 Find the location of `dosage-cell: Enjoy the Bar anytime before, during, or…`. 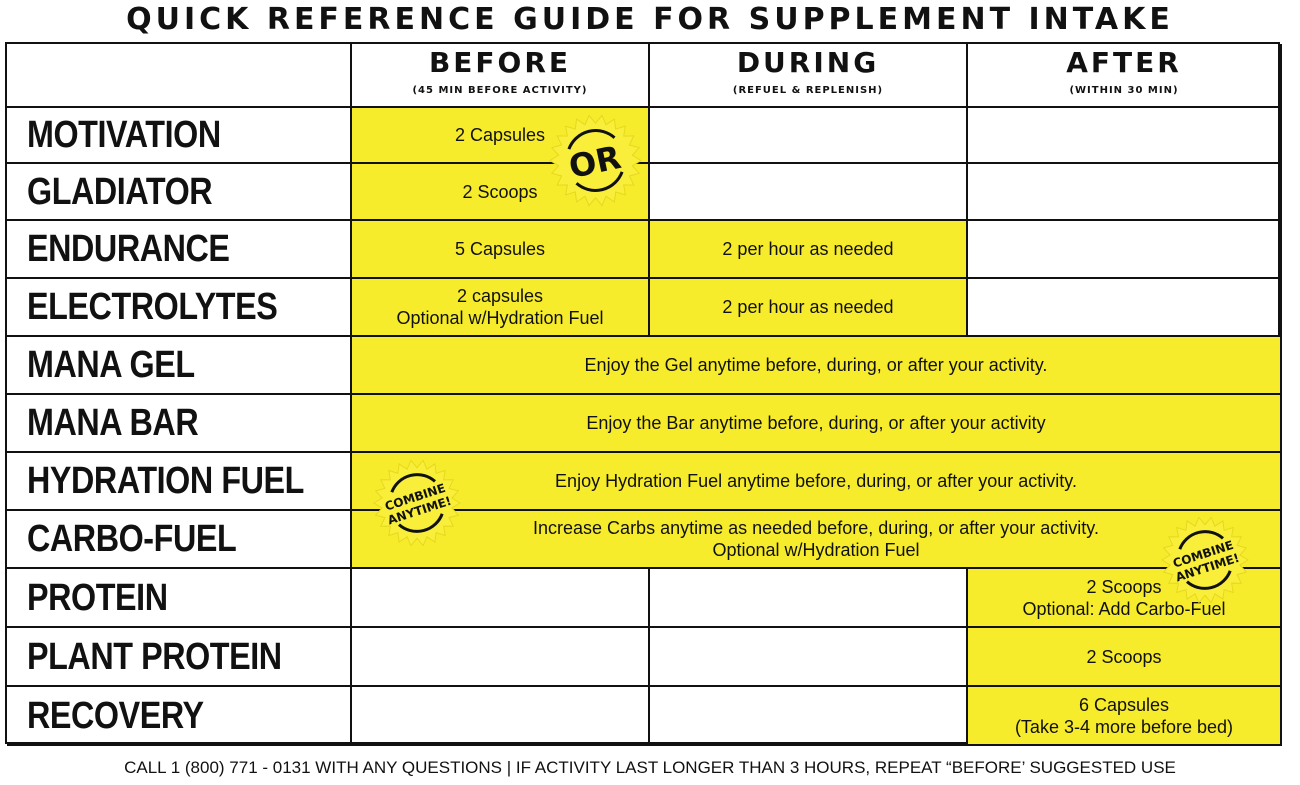

dosage-cell: Enjoy the Bar anytime before, during, or… is located at coordinates (817, 424).